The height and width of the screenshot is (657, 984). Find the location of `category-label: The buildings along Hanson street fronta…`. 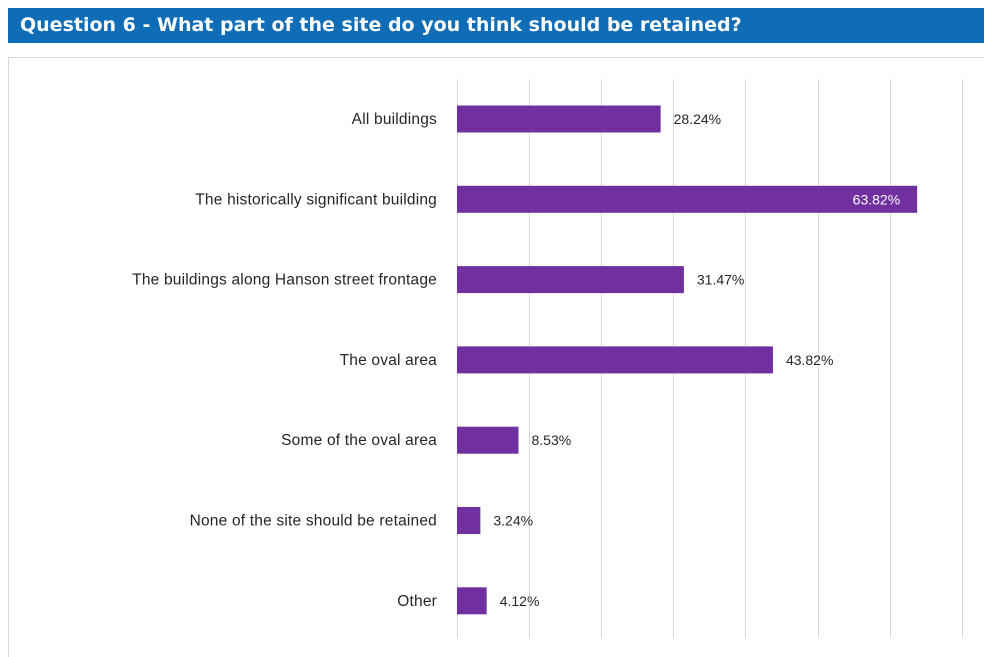

category-label: The buildings along Hanson street fronta… is located at coordinates (284, 280).